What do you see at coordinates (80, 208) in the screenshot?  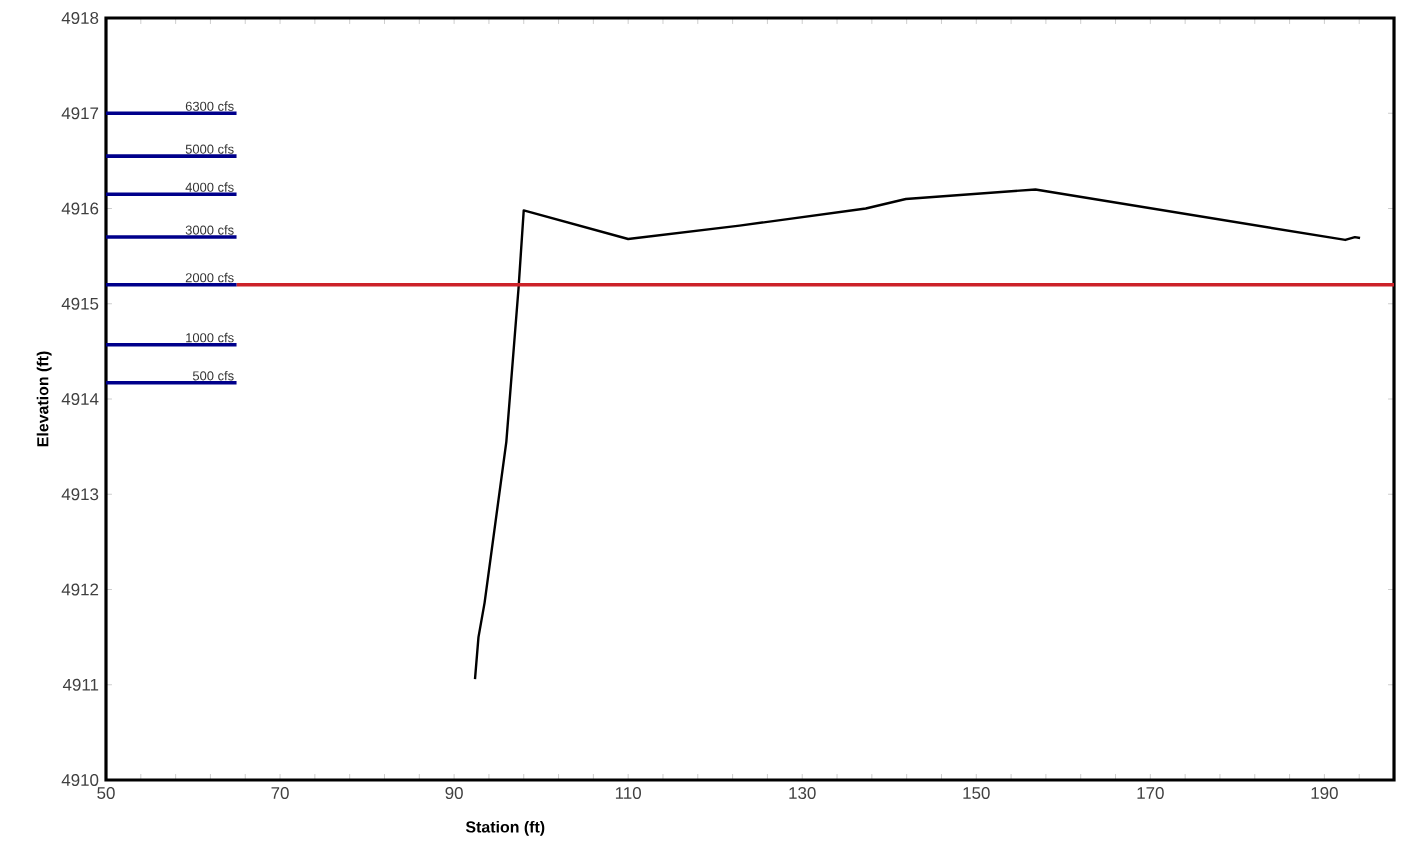 I see `y-tick-label: 4916` at bounding box center [80, 208].